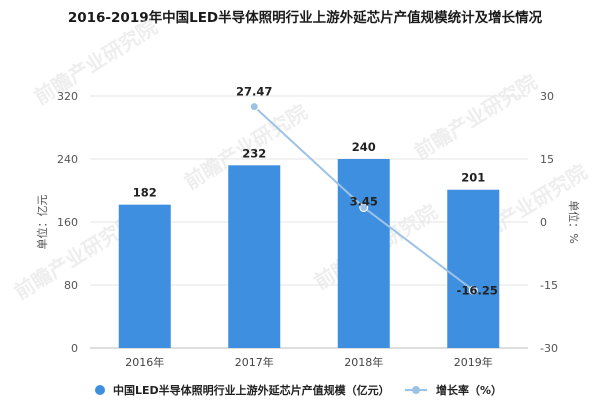 The image size is (605, 406). Describe the element at coordinates (363, 362) in the screenshot. I see `x-tick-2: 2018年` at that location.